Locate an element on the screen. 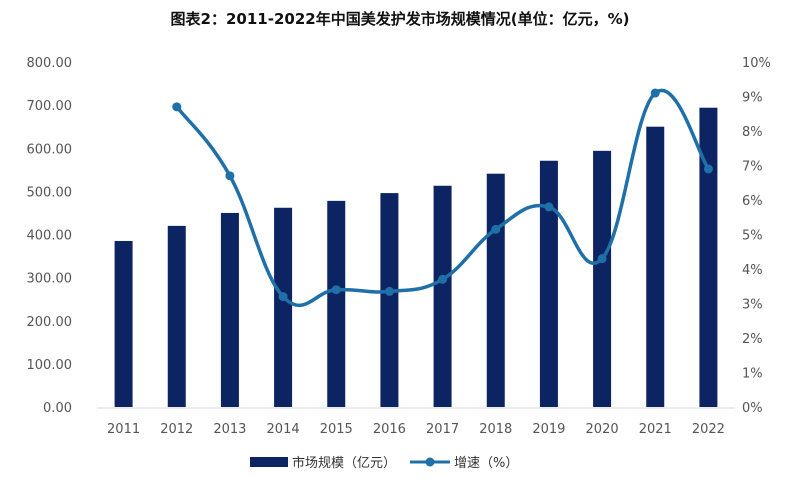  legend-line-marker is located at coordinates (430, 462).